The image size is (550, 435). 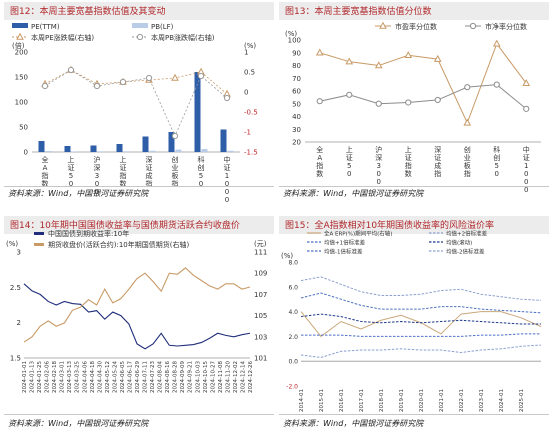 What do you see at coordinates (21, 78) in the screenshot?
I see `y-tick-label: 150` at bounding box center [21, 78].